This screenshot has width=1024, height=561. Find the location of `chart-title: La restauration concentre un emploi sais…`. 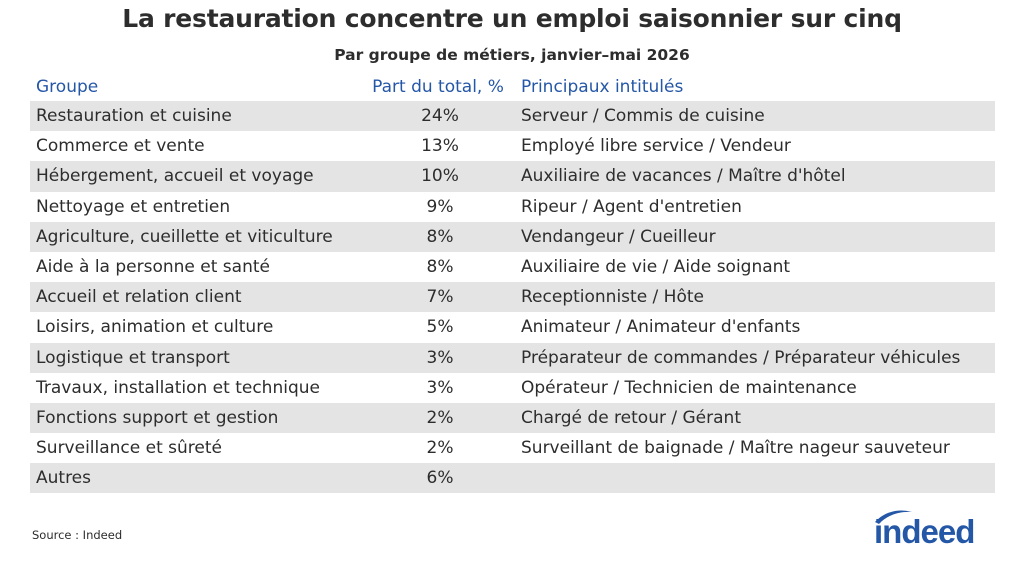

chart-title: La restauration concentre un emploi sais… is located at coordinates (512, 18).